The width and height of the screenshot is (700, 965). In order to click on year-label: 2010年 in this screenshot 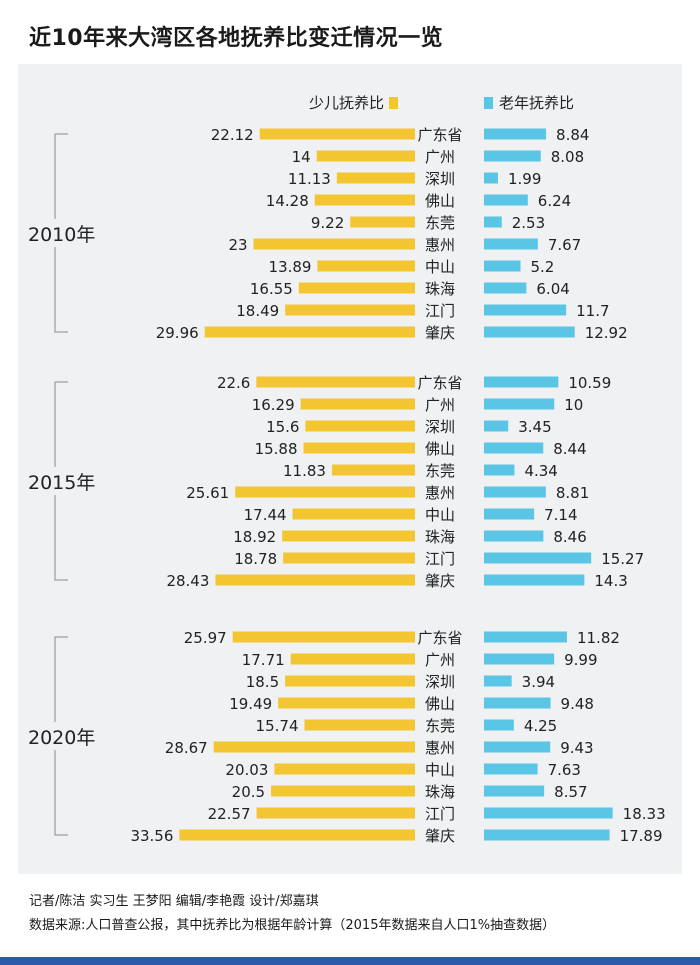, I will do `click(61, 235)`.